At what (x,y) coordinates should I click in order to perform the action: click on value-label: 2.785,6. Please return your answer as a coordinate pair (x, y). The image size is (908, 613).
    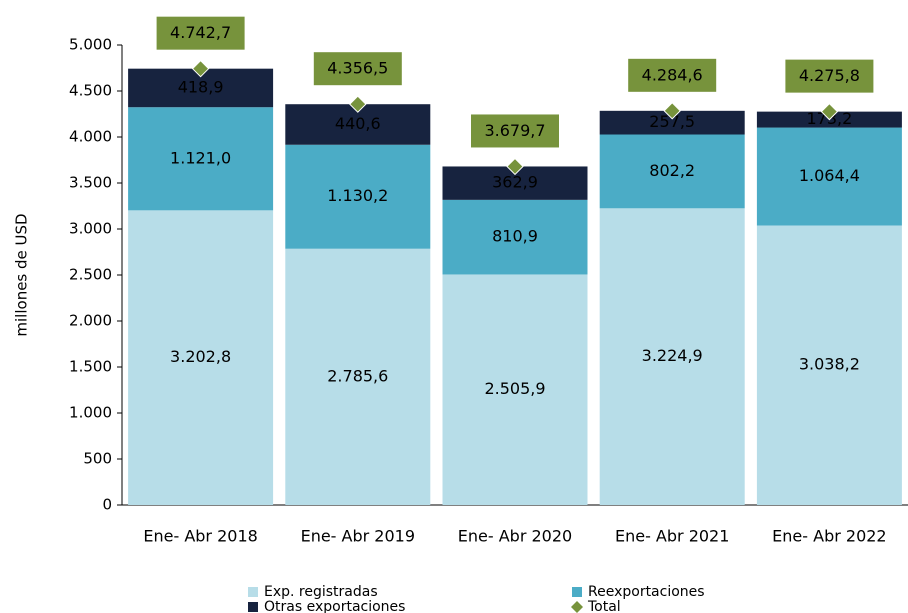
    Looking at the image, I should click on (357, 375).